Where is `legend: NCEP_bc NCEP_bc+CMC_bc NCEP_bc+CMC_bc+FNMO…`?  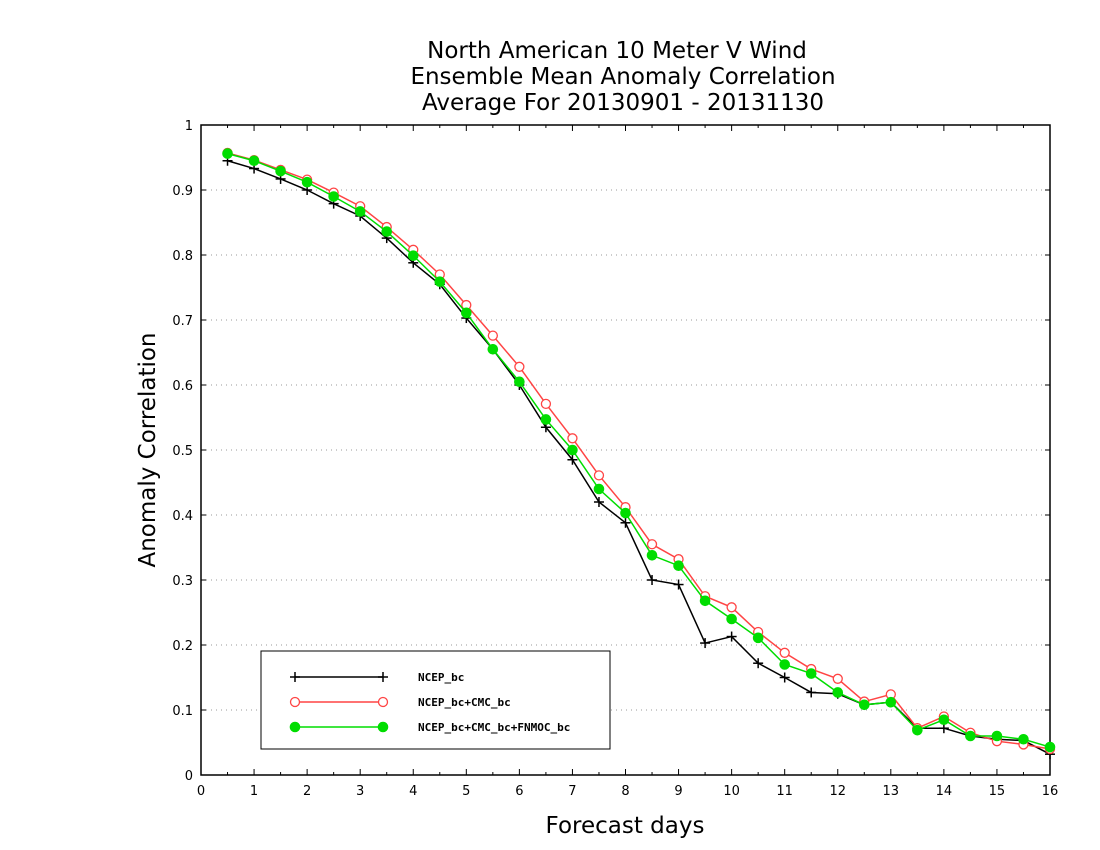 legend: NCEP_bc NCEP_bc+CMC_bc NCEP_bc+CMC_bc+FNMO… is located at coordinates (435, 700).